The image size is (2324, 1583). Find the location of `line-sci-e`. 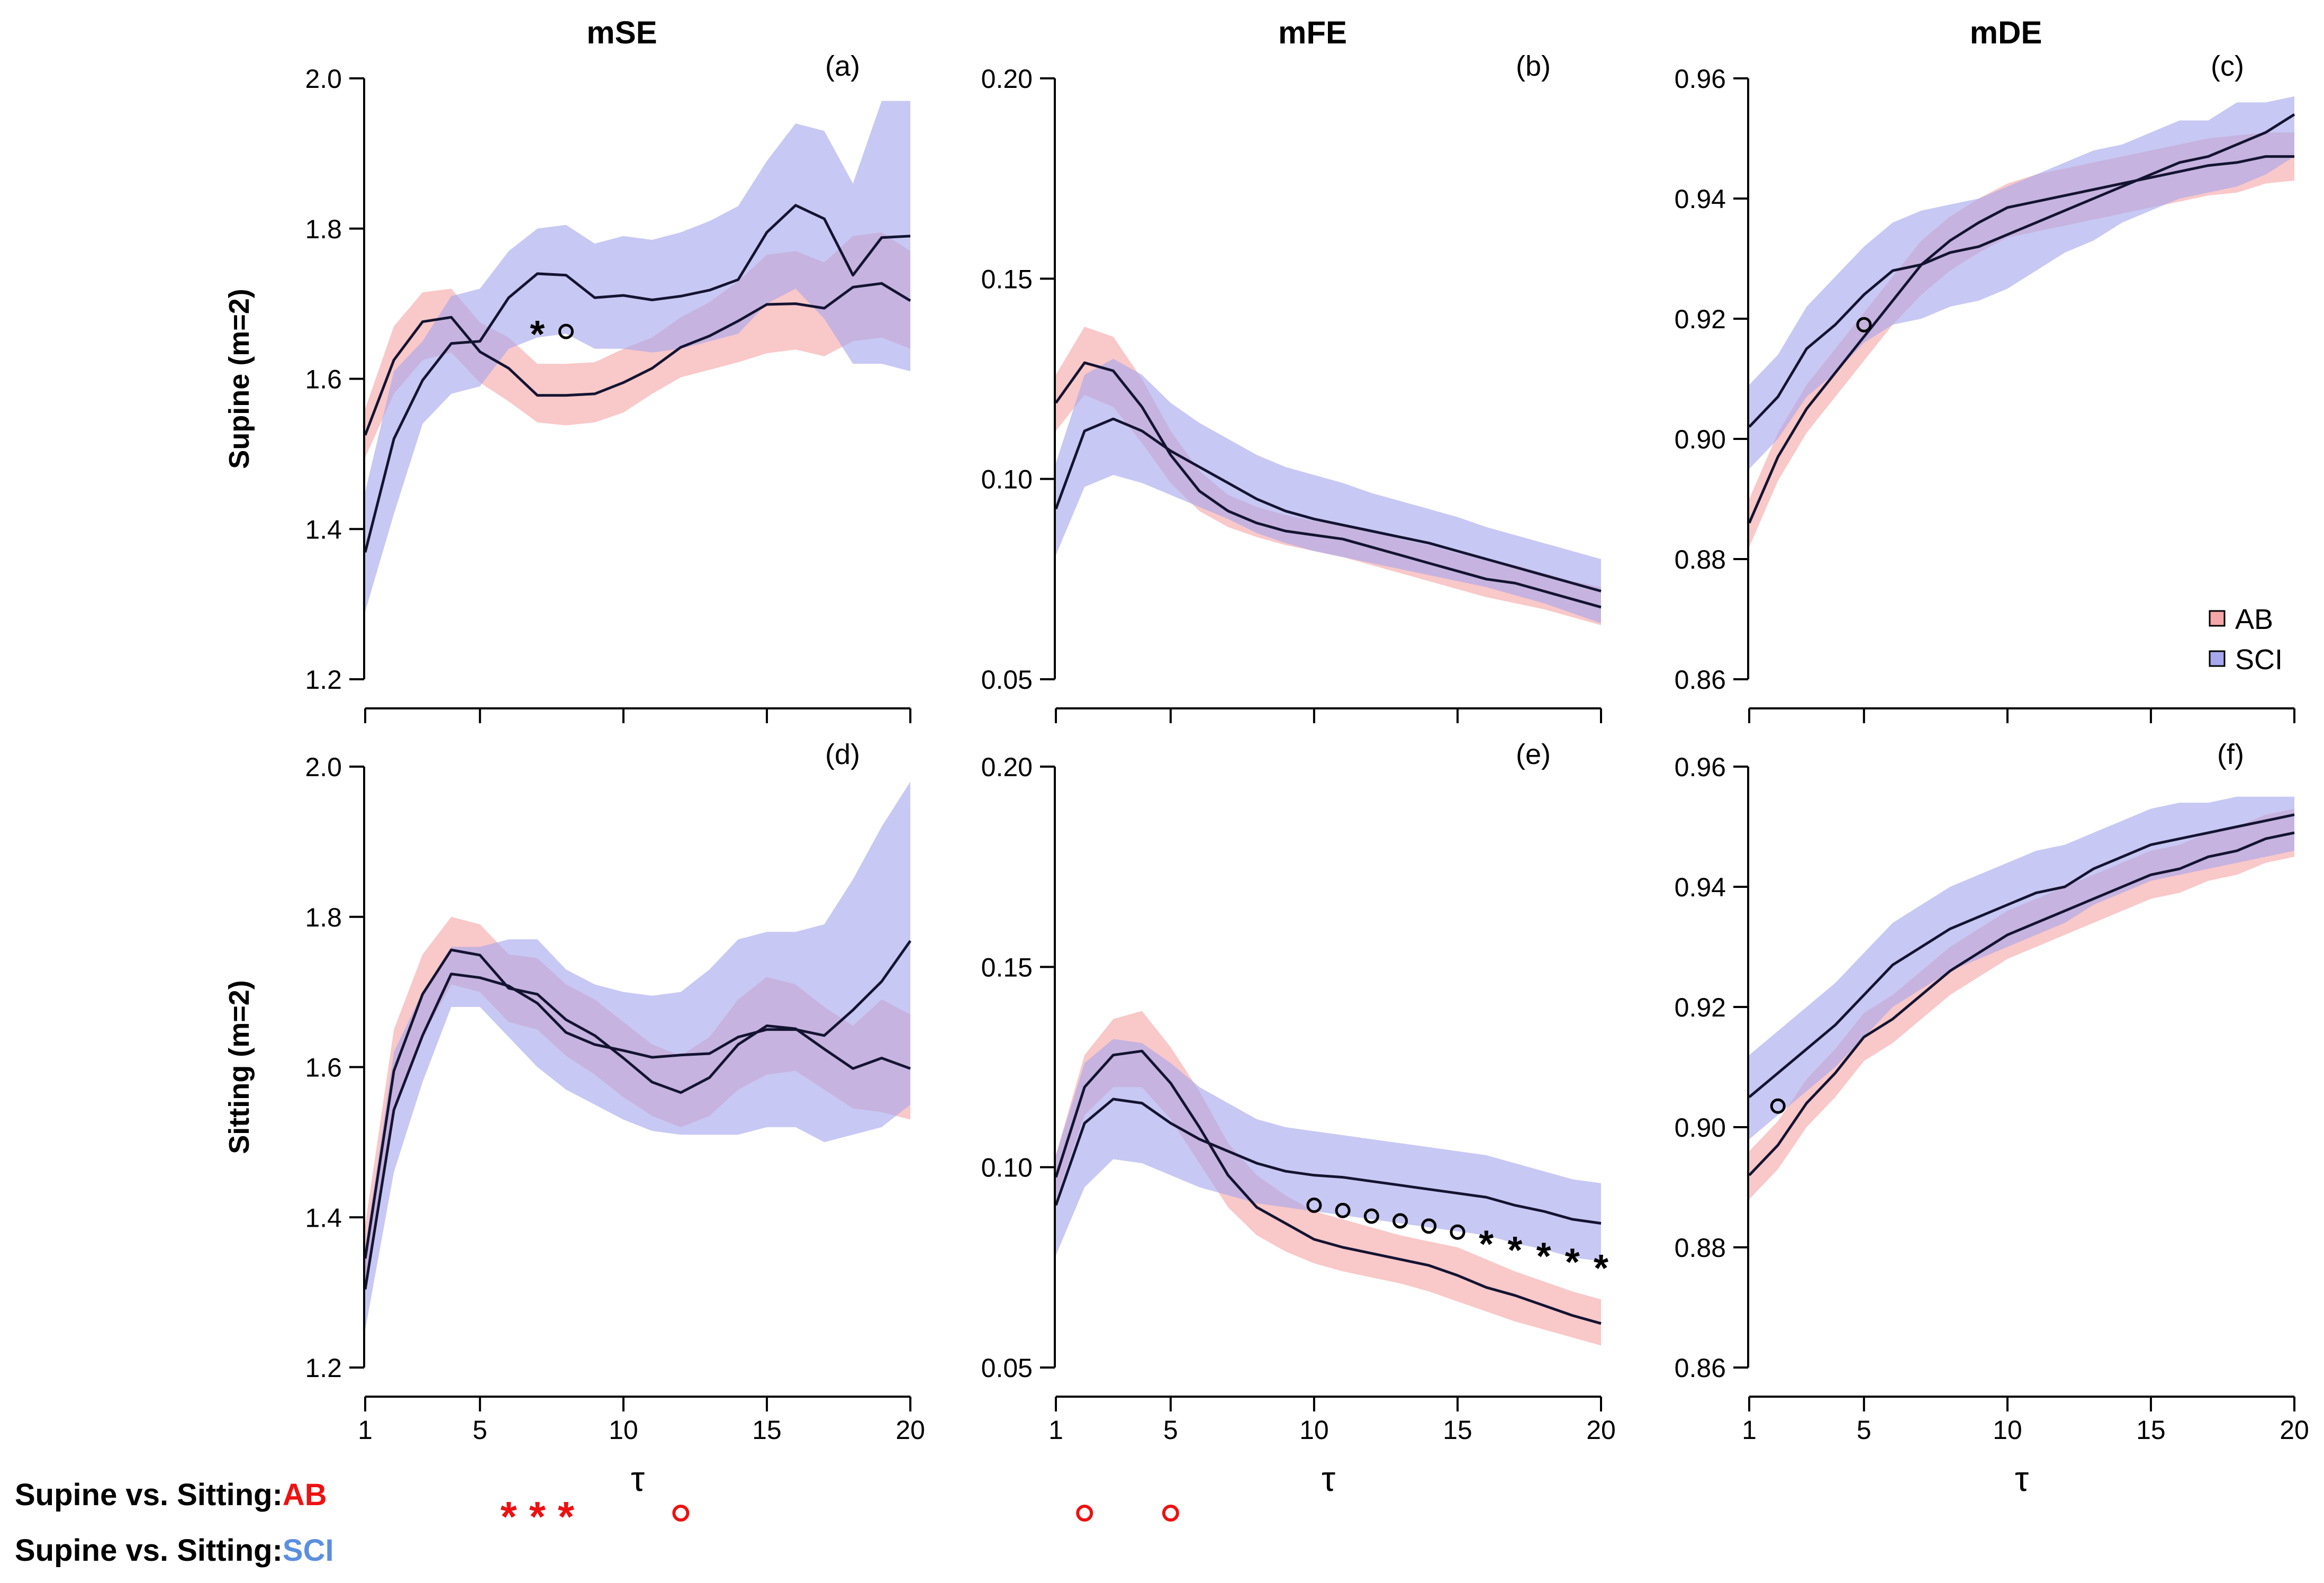

line-sci-e is located at coordinates (1328, 1161).